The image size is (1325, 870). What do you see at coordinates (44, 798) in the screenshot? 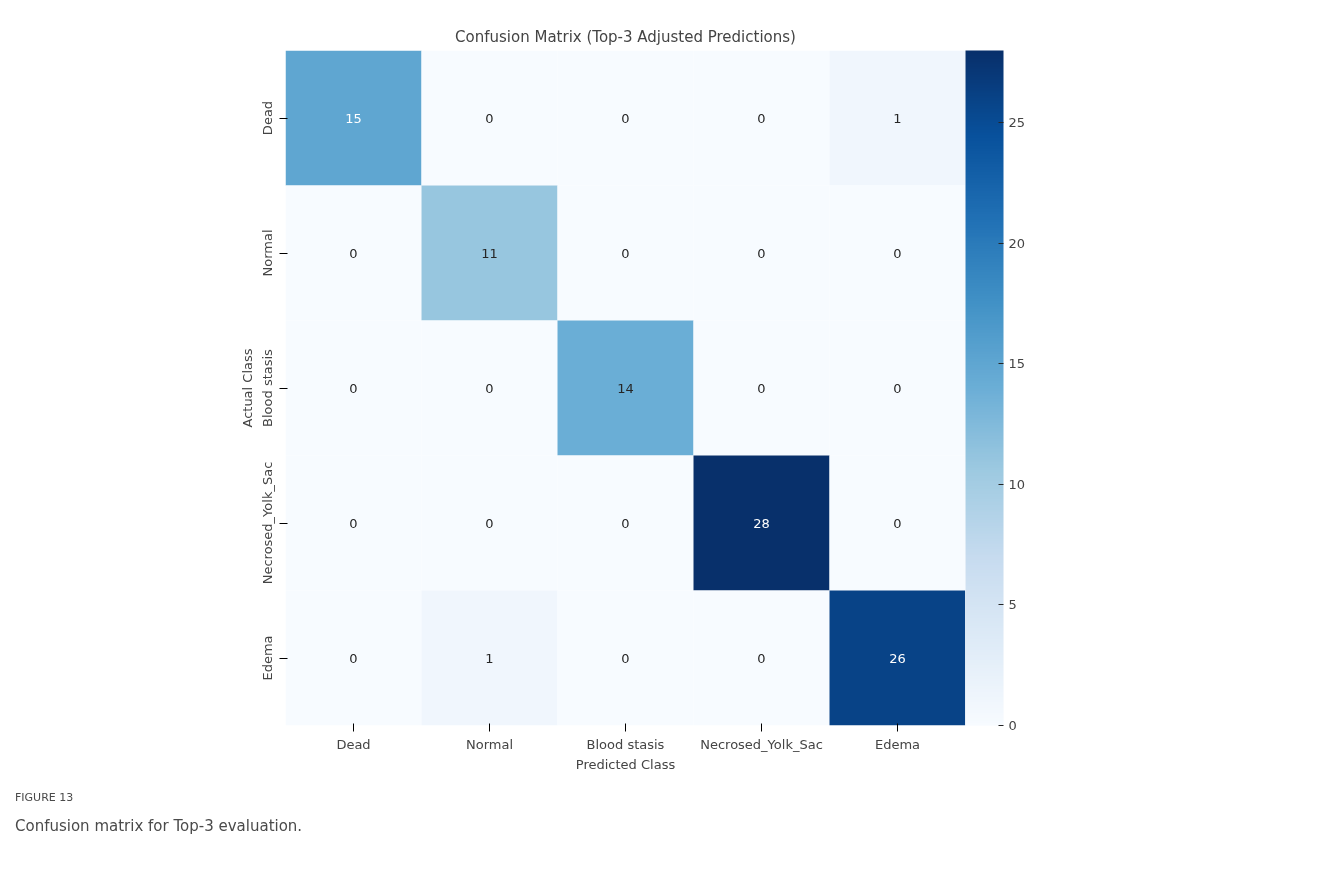
I see `caption: FIGURE 13` at bounding box center [44, 798].